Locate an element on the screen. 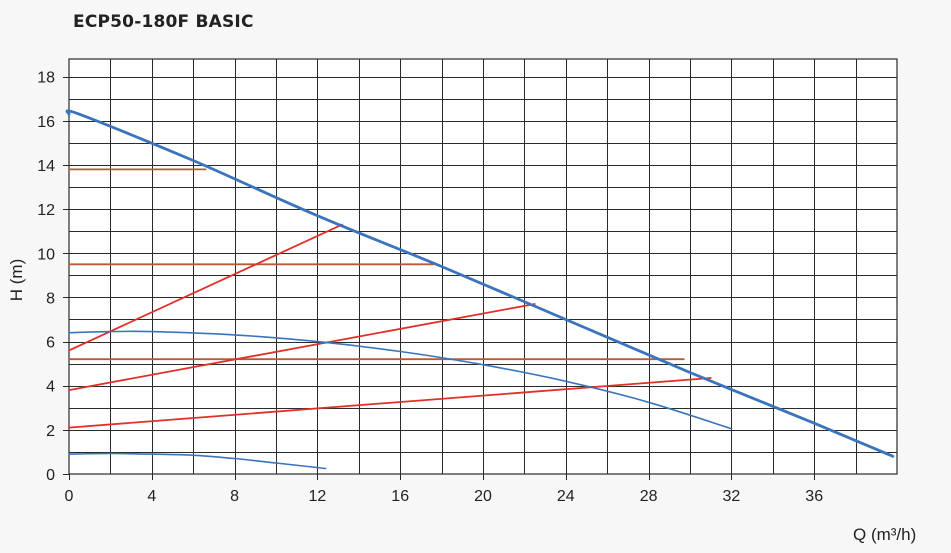 The height and width of the screenshot is (553, 951). x-tick-label: 0 is located at coordinates (69, 496).